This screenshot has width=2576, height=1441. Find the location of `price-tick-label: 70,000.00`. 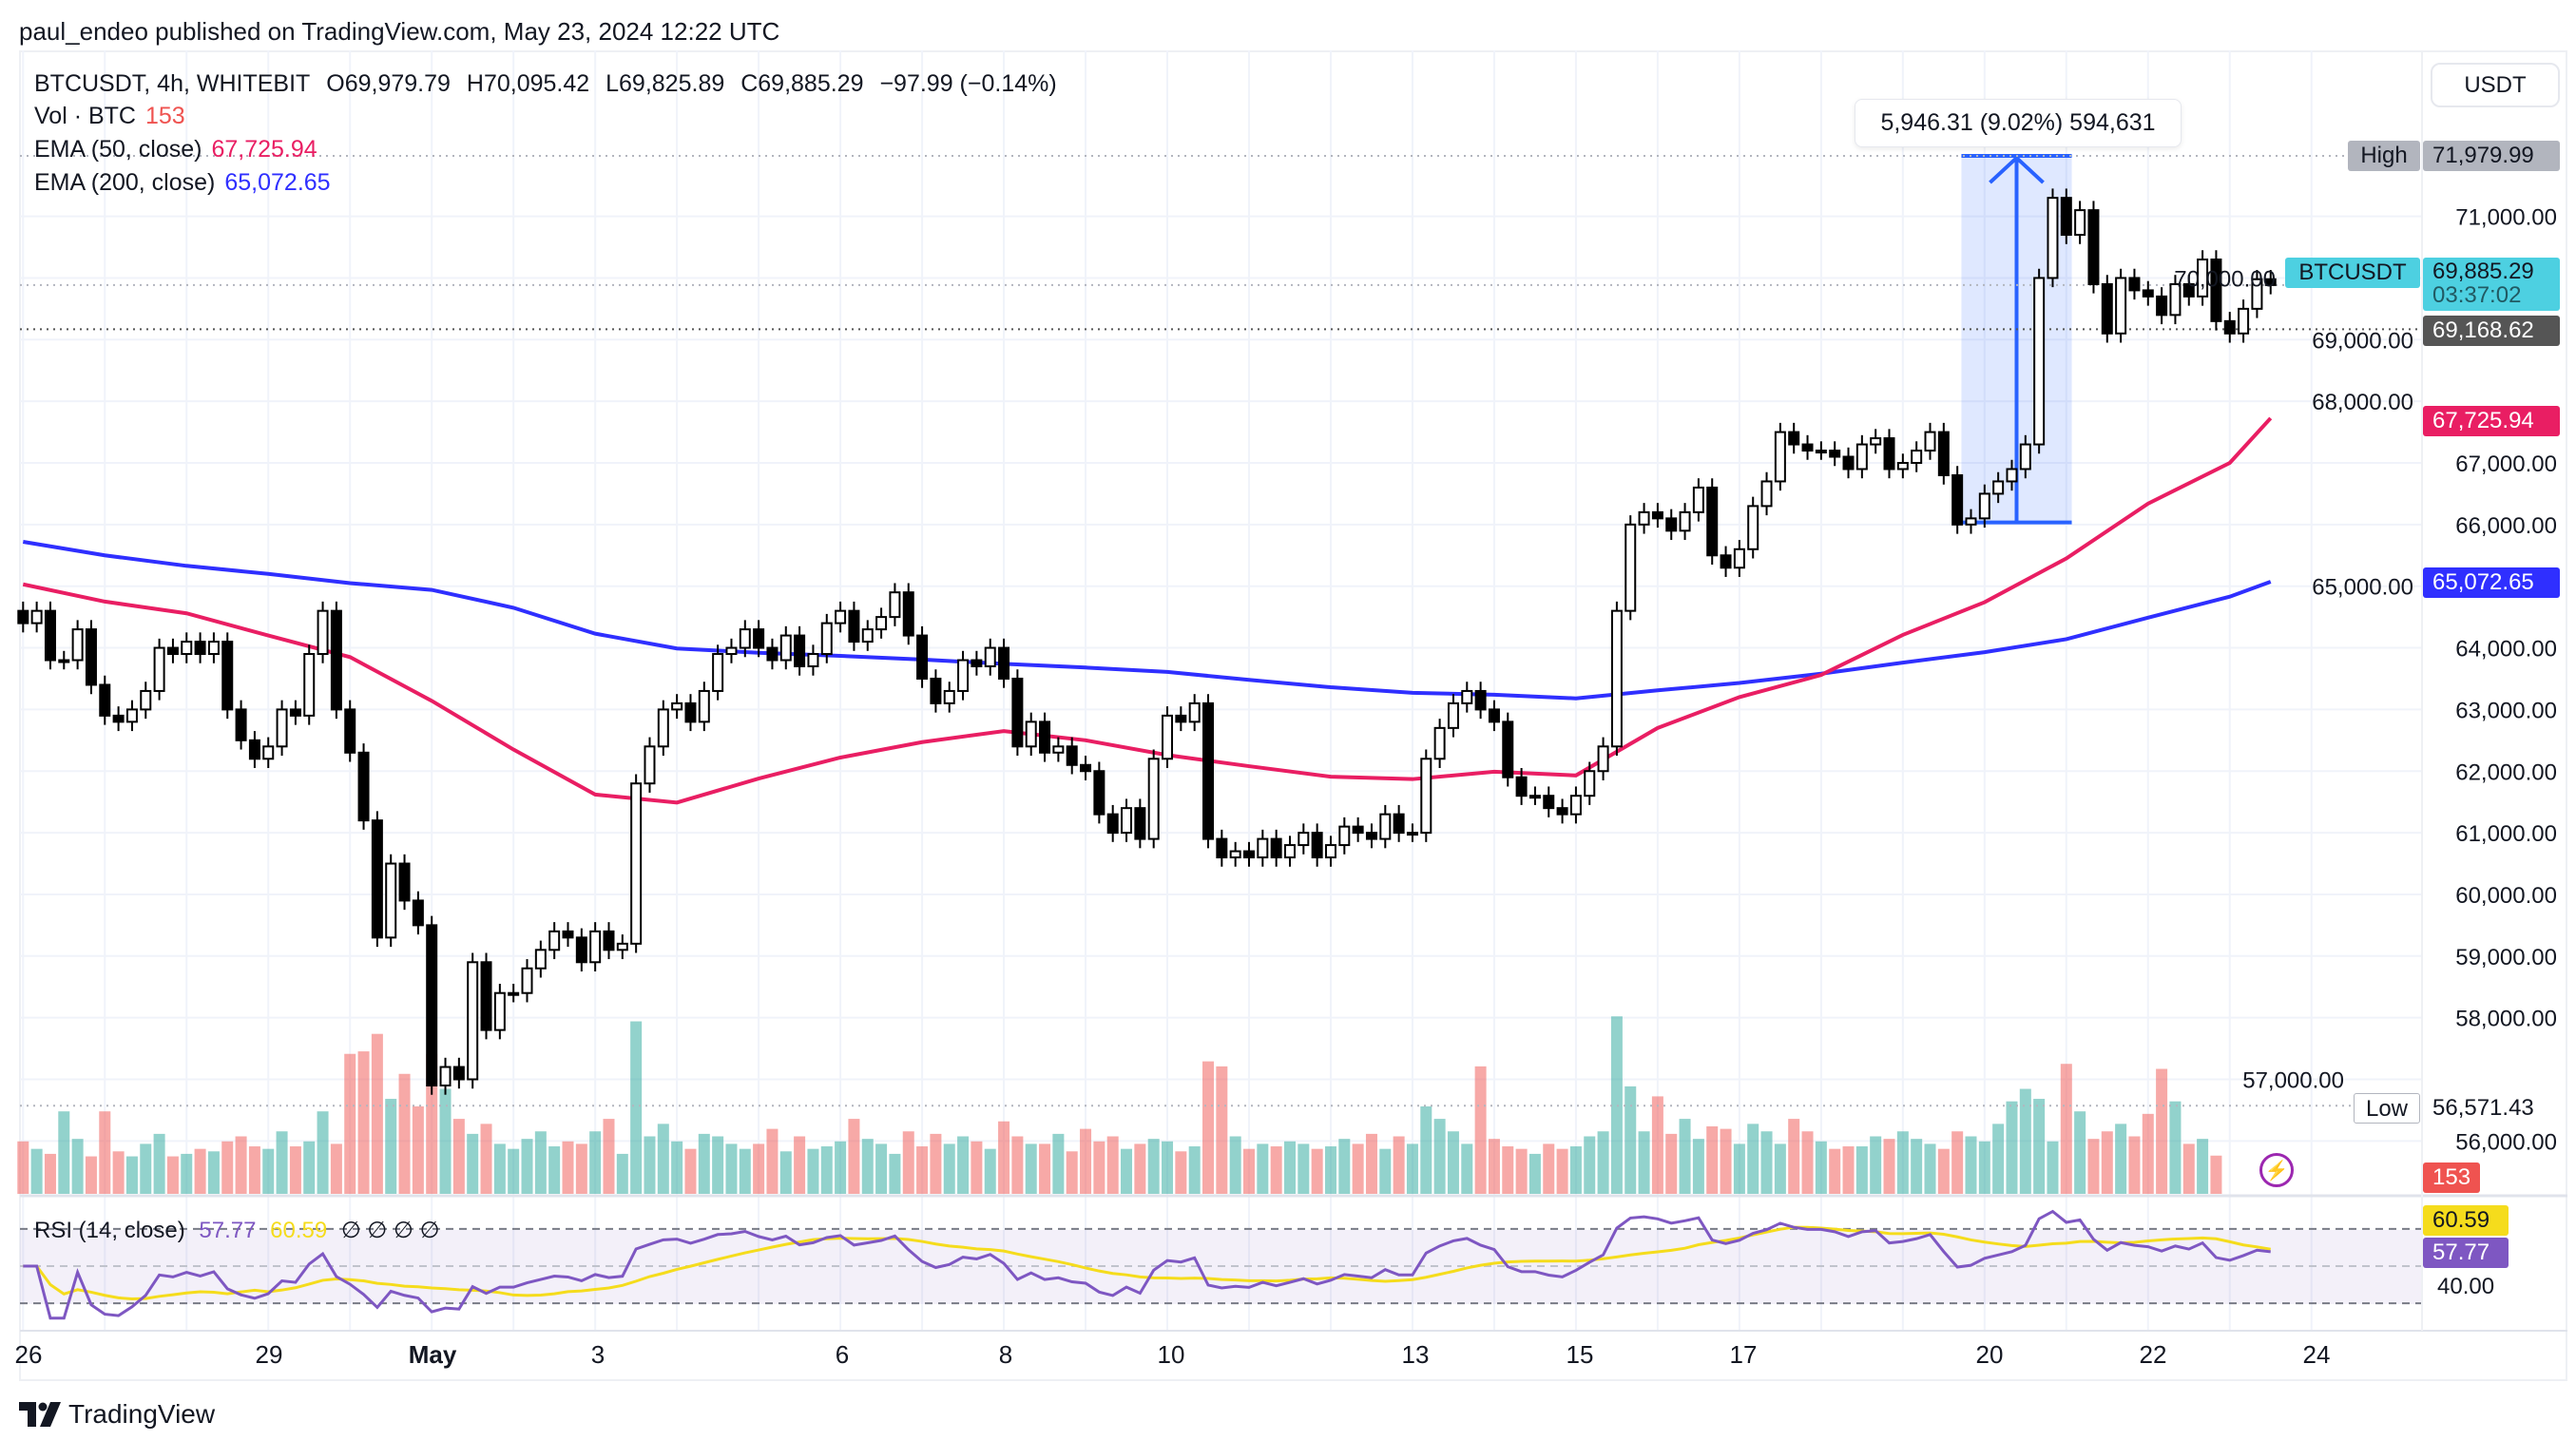

price-tick-label: 70,000.00 is located at coordinates (2225, 279).